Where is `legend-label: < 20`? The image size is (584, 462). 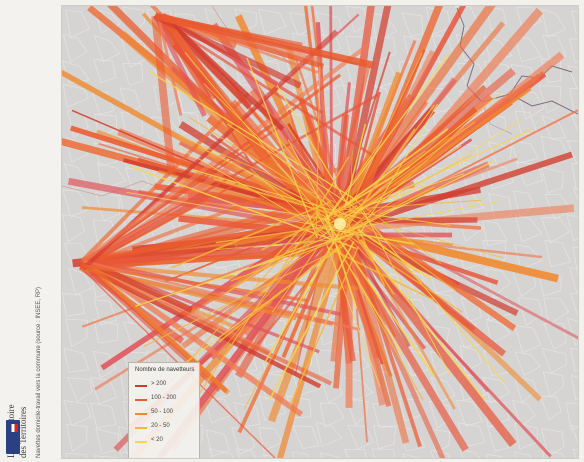 legend-label: < 20 is located at coordinates (157, 440).